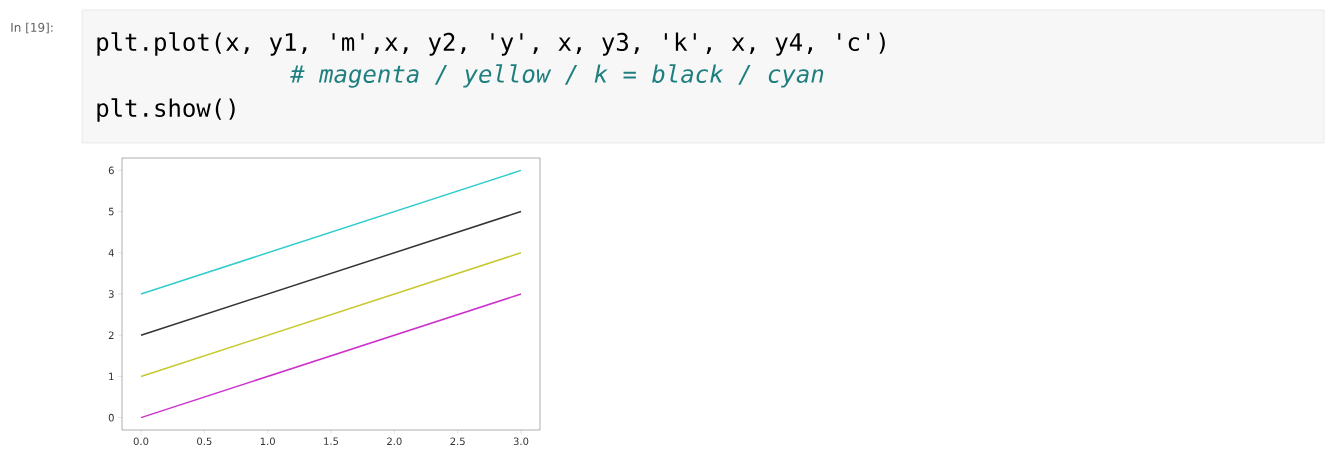 Image resolution: width=1332 pixels, height=475 pixels. I want to click on x-tick-label: 1.0, so click(267, 441).